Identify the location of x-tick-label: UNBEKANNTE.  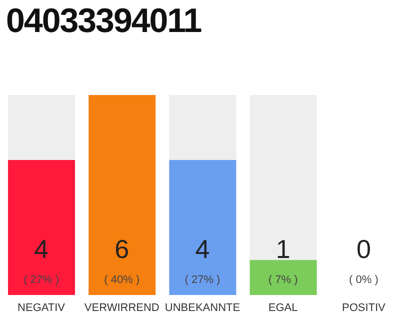
(202, 308).